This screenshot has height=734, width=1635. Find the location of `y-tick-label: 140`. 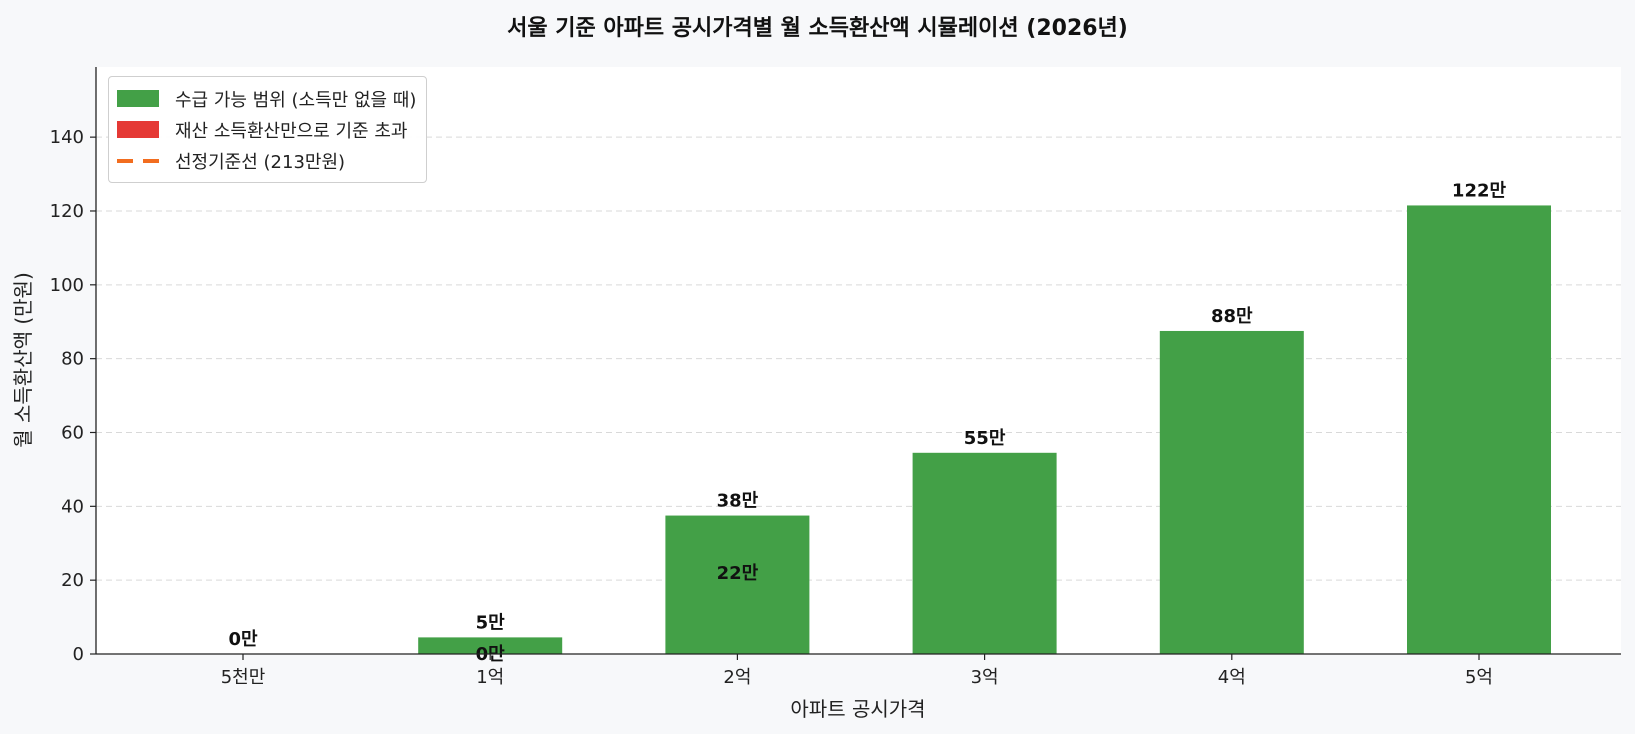

y-tick-label: 140 is located at coordinates (67, 137).